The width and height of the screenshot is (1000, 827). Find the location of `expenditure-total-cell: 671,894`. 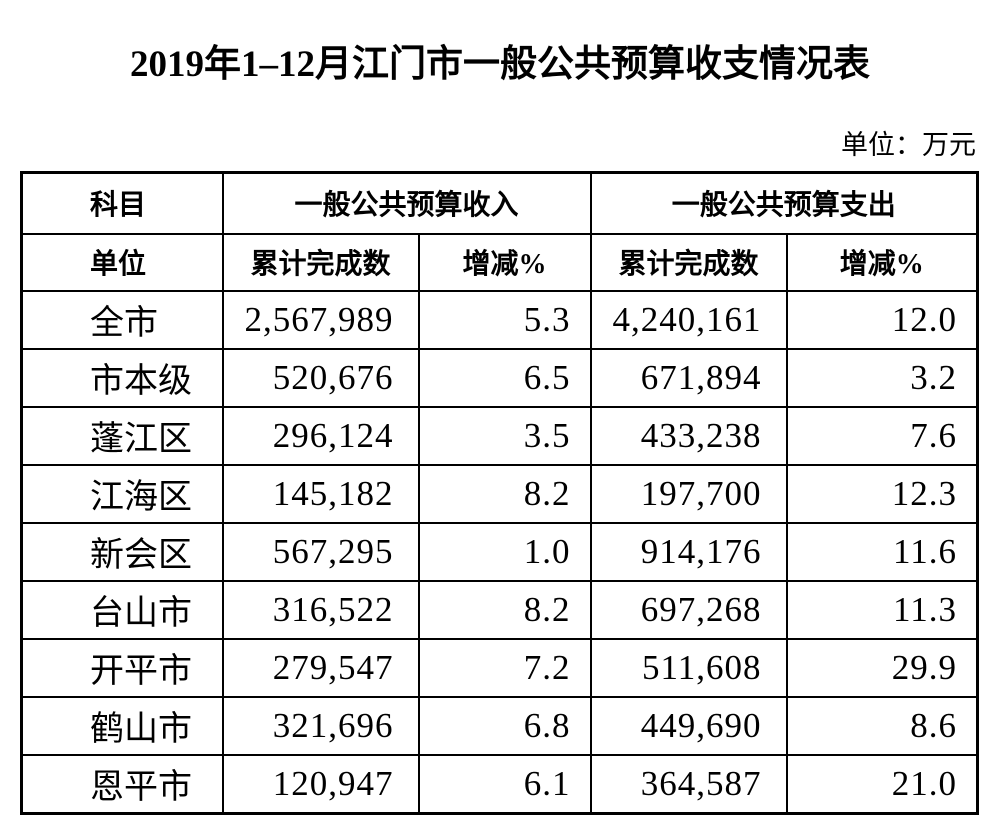

expenditure-total-cell: 671,894 is located at coordinates (688, 377).